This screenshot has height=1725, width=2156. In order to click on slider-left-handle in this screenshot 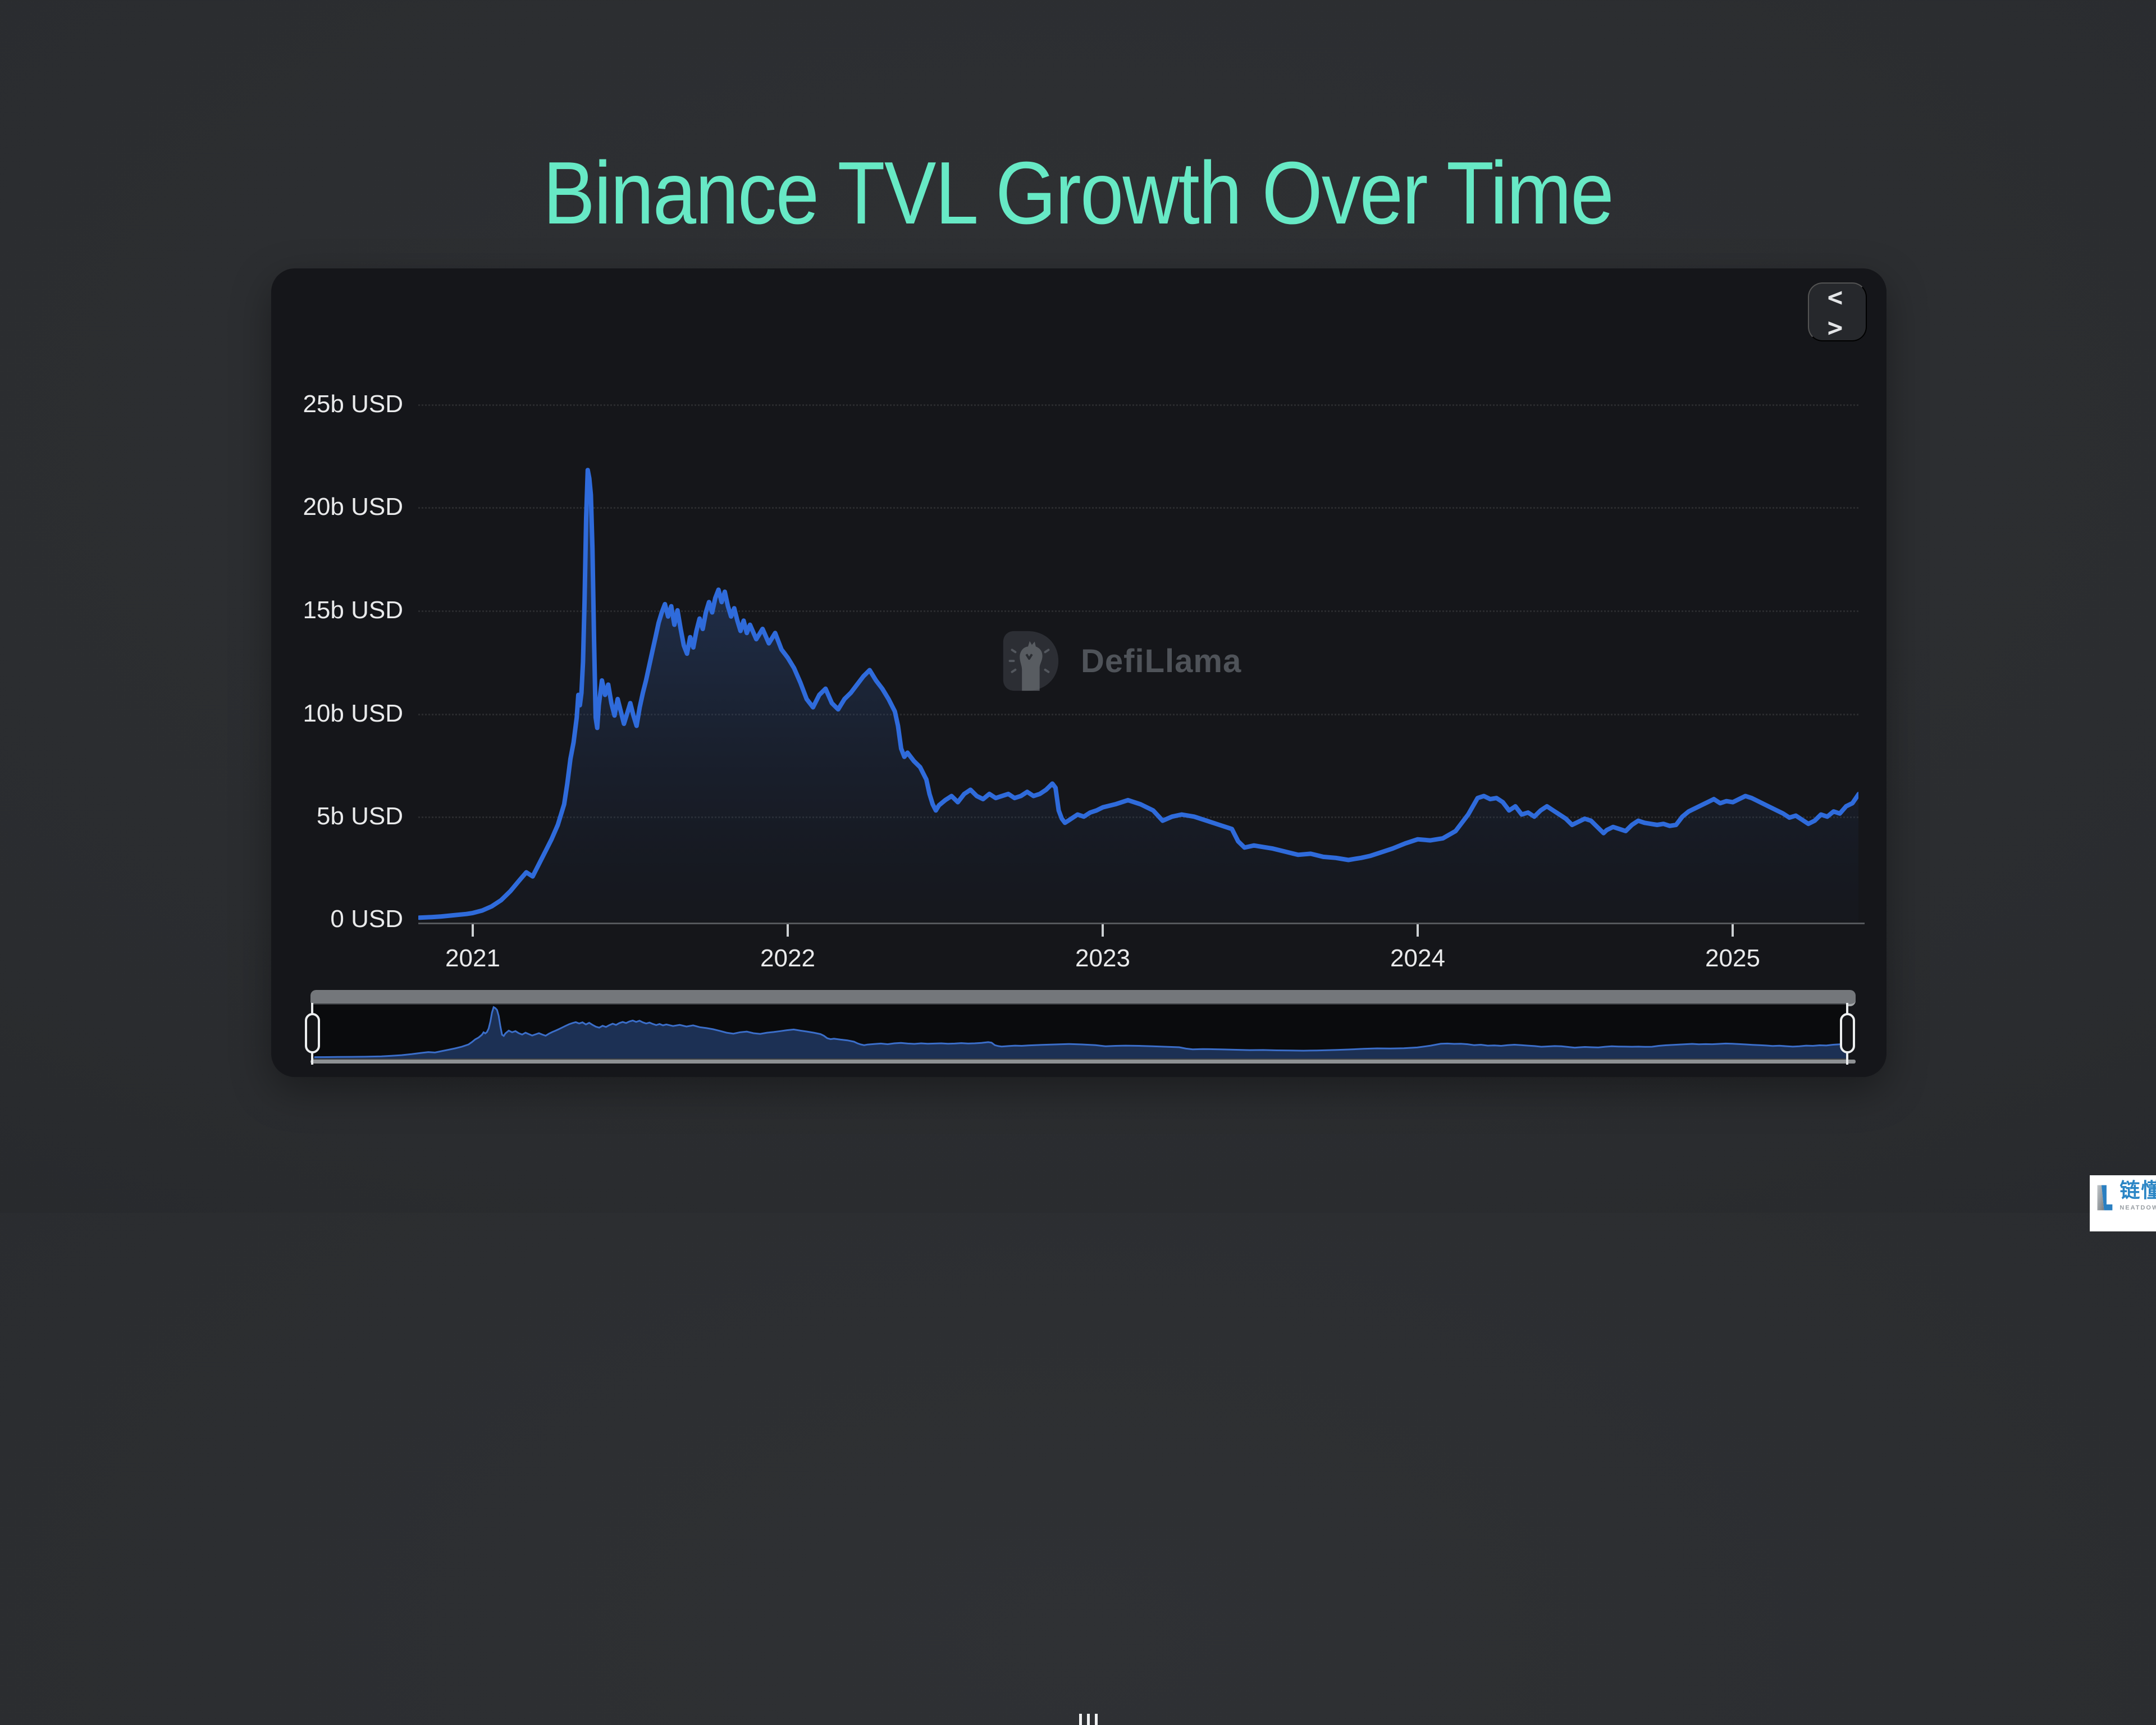, I will do `click(312, 1033)`.